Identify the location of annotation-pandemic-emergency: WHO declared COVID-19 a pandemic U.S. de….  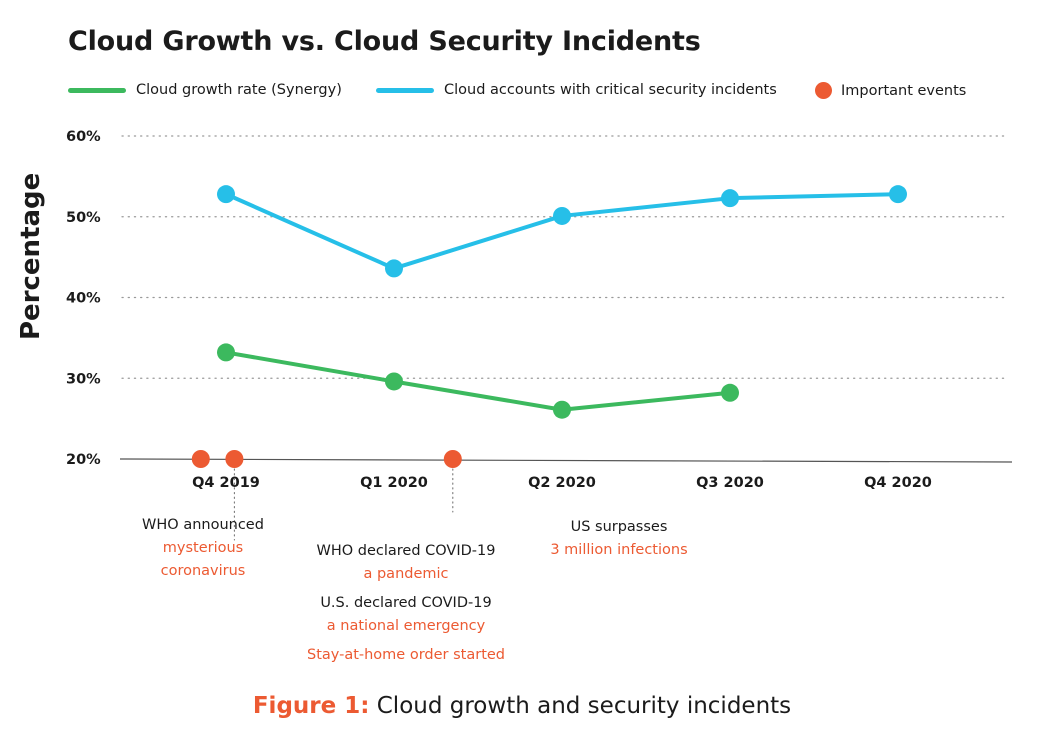
(406, 603).